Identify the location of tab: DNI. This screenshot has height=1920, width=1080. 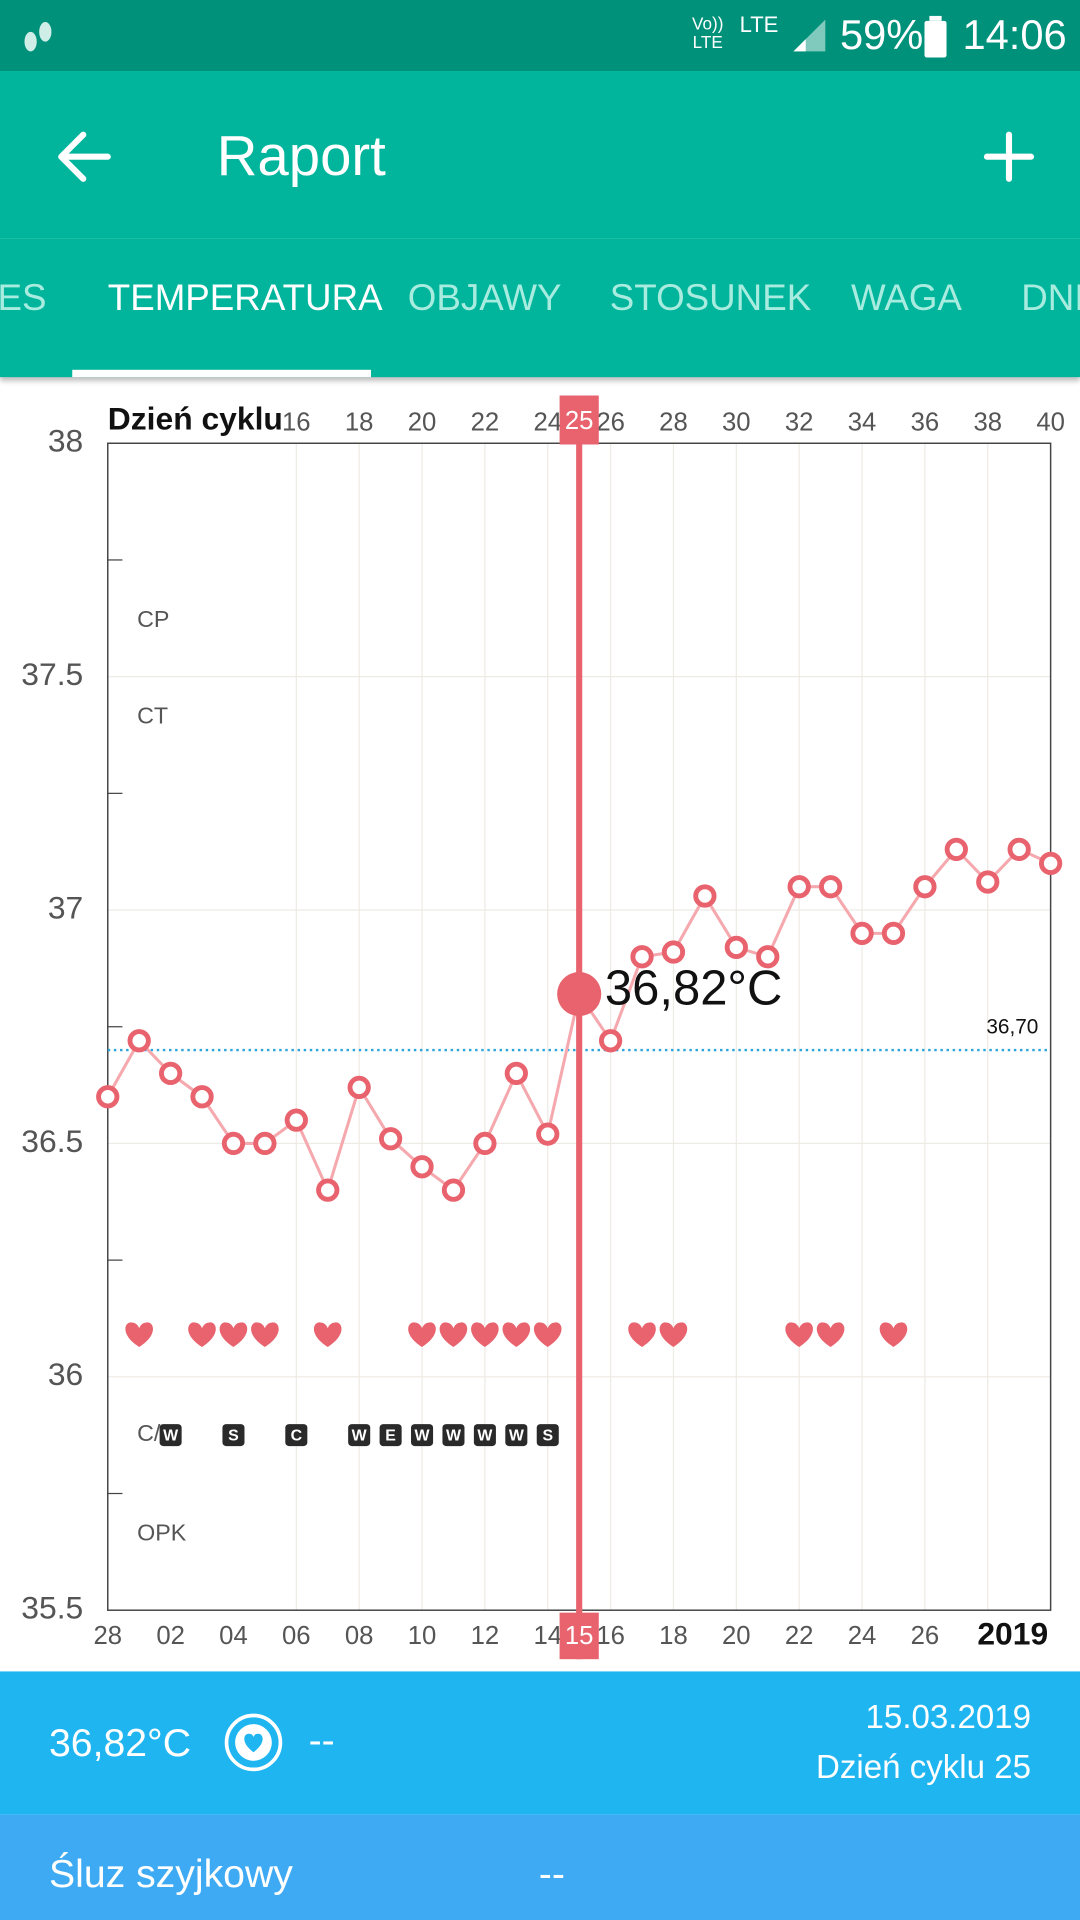
(1050, 298).